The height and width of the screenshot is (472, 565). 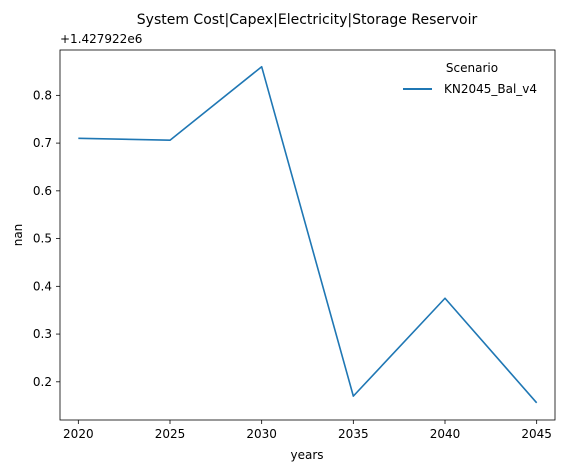 I want to click on x-tick-label: 2045, so click(x=536, y=434).